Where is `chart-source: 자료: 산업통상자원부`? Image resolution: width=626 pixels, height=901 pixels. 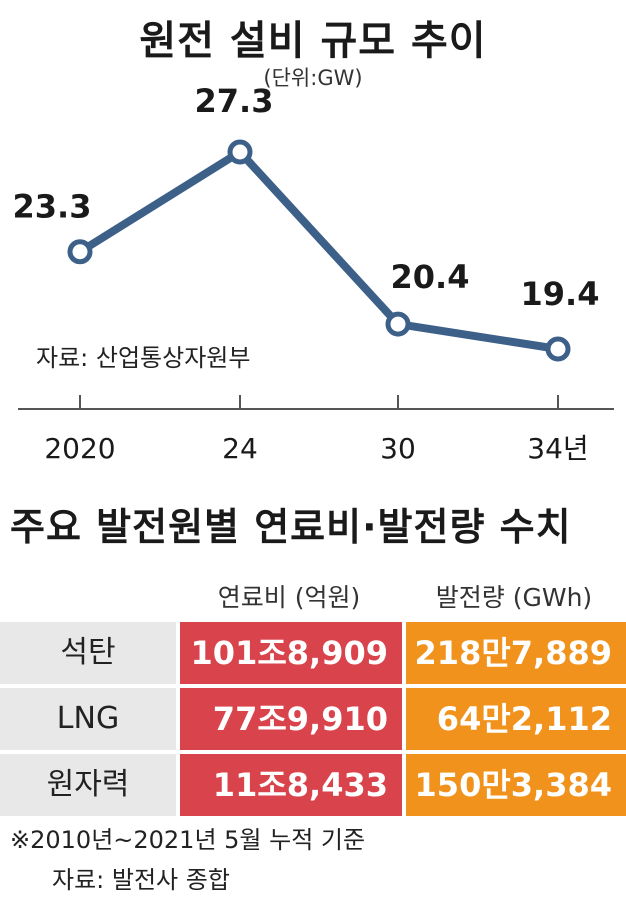
chart-source: 자료: 산업통상자원부 is located at coordinates (143, 358).